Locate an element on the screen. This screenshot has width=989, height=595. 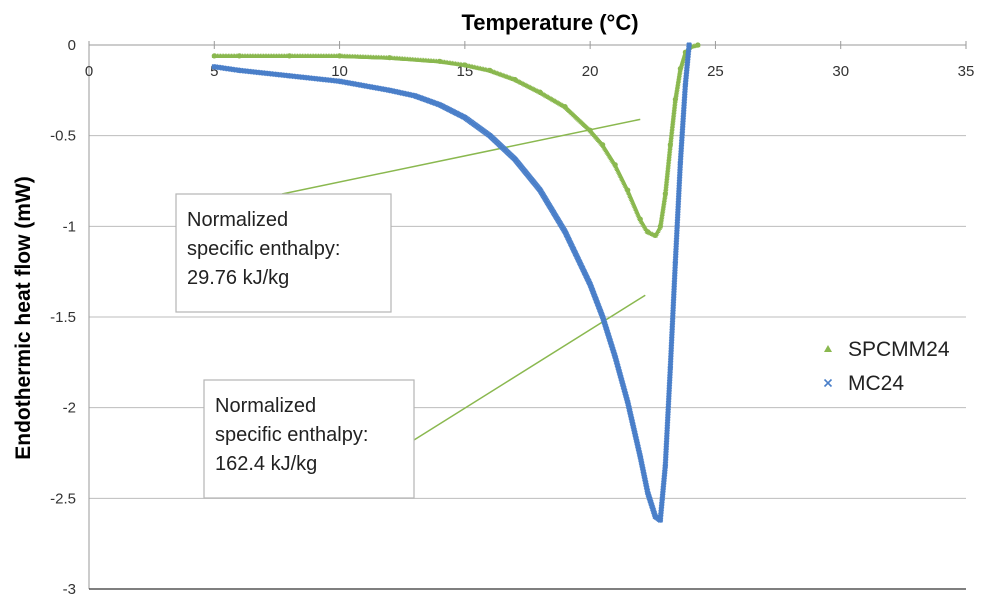
chart-title: Temperature (°C) is located at coordinates (549, 22).